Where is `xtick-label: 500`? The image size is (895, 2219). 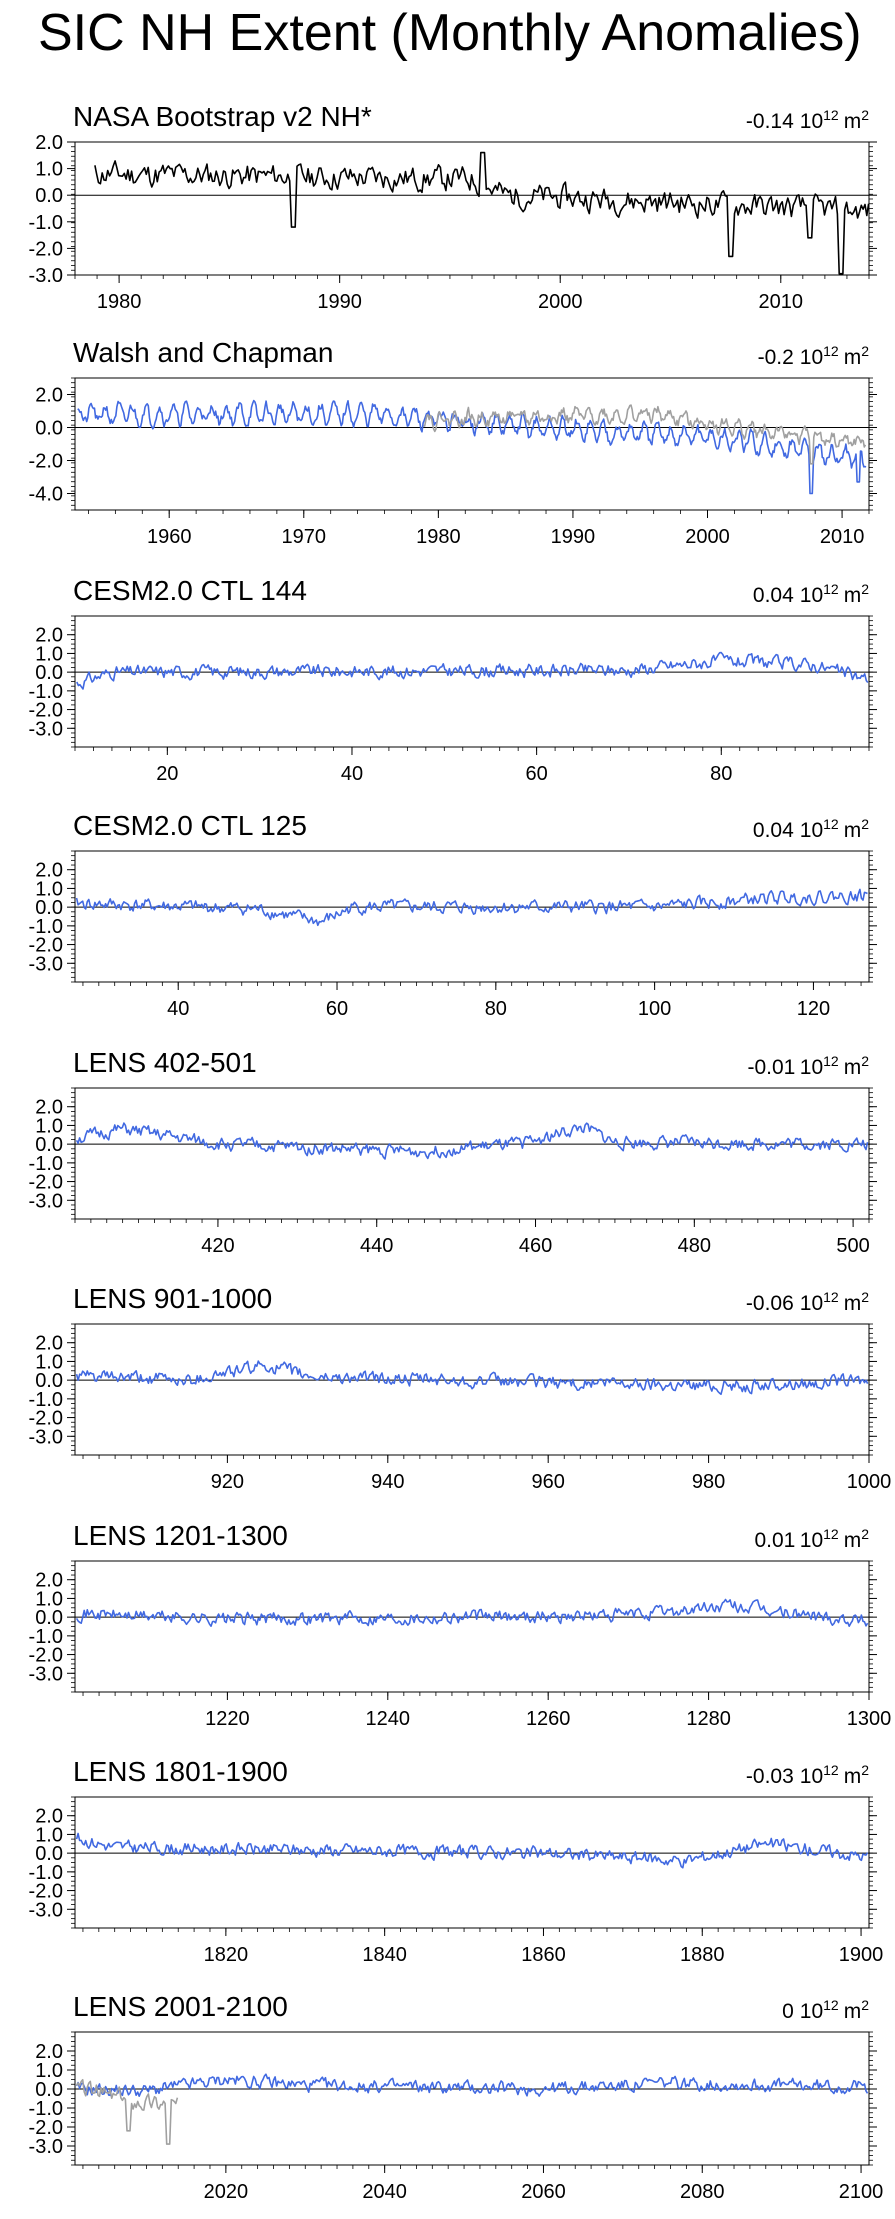
xtick-label: 500 is located at coordinates (852, 1246).